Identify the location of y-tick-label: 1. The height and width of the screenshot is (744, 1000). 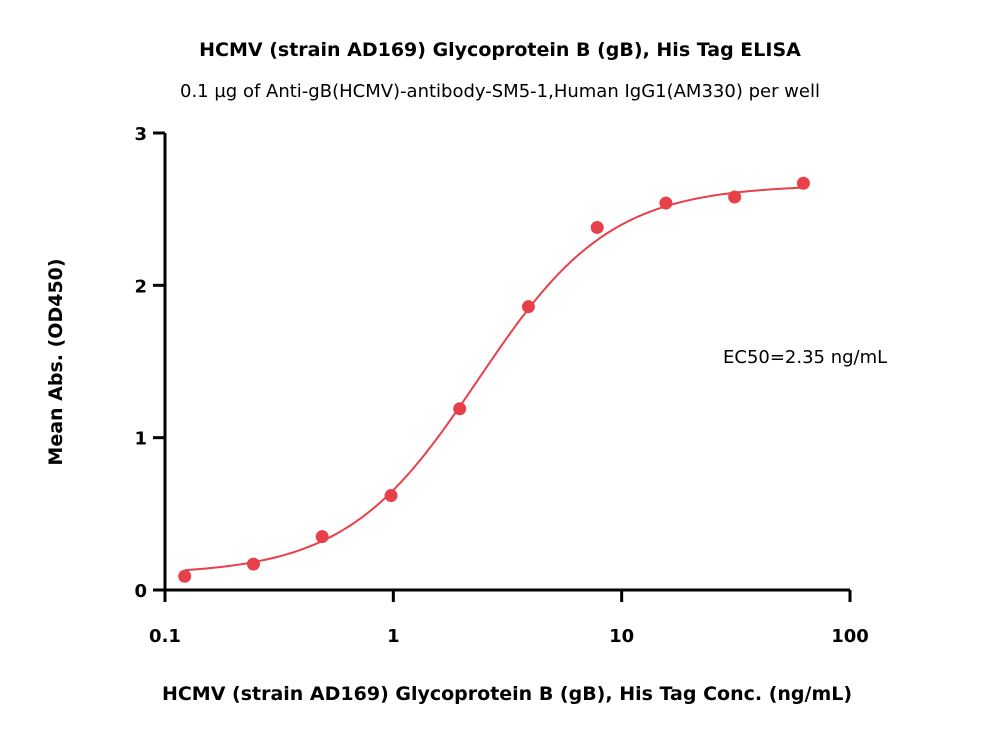
(140, 439).